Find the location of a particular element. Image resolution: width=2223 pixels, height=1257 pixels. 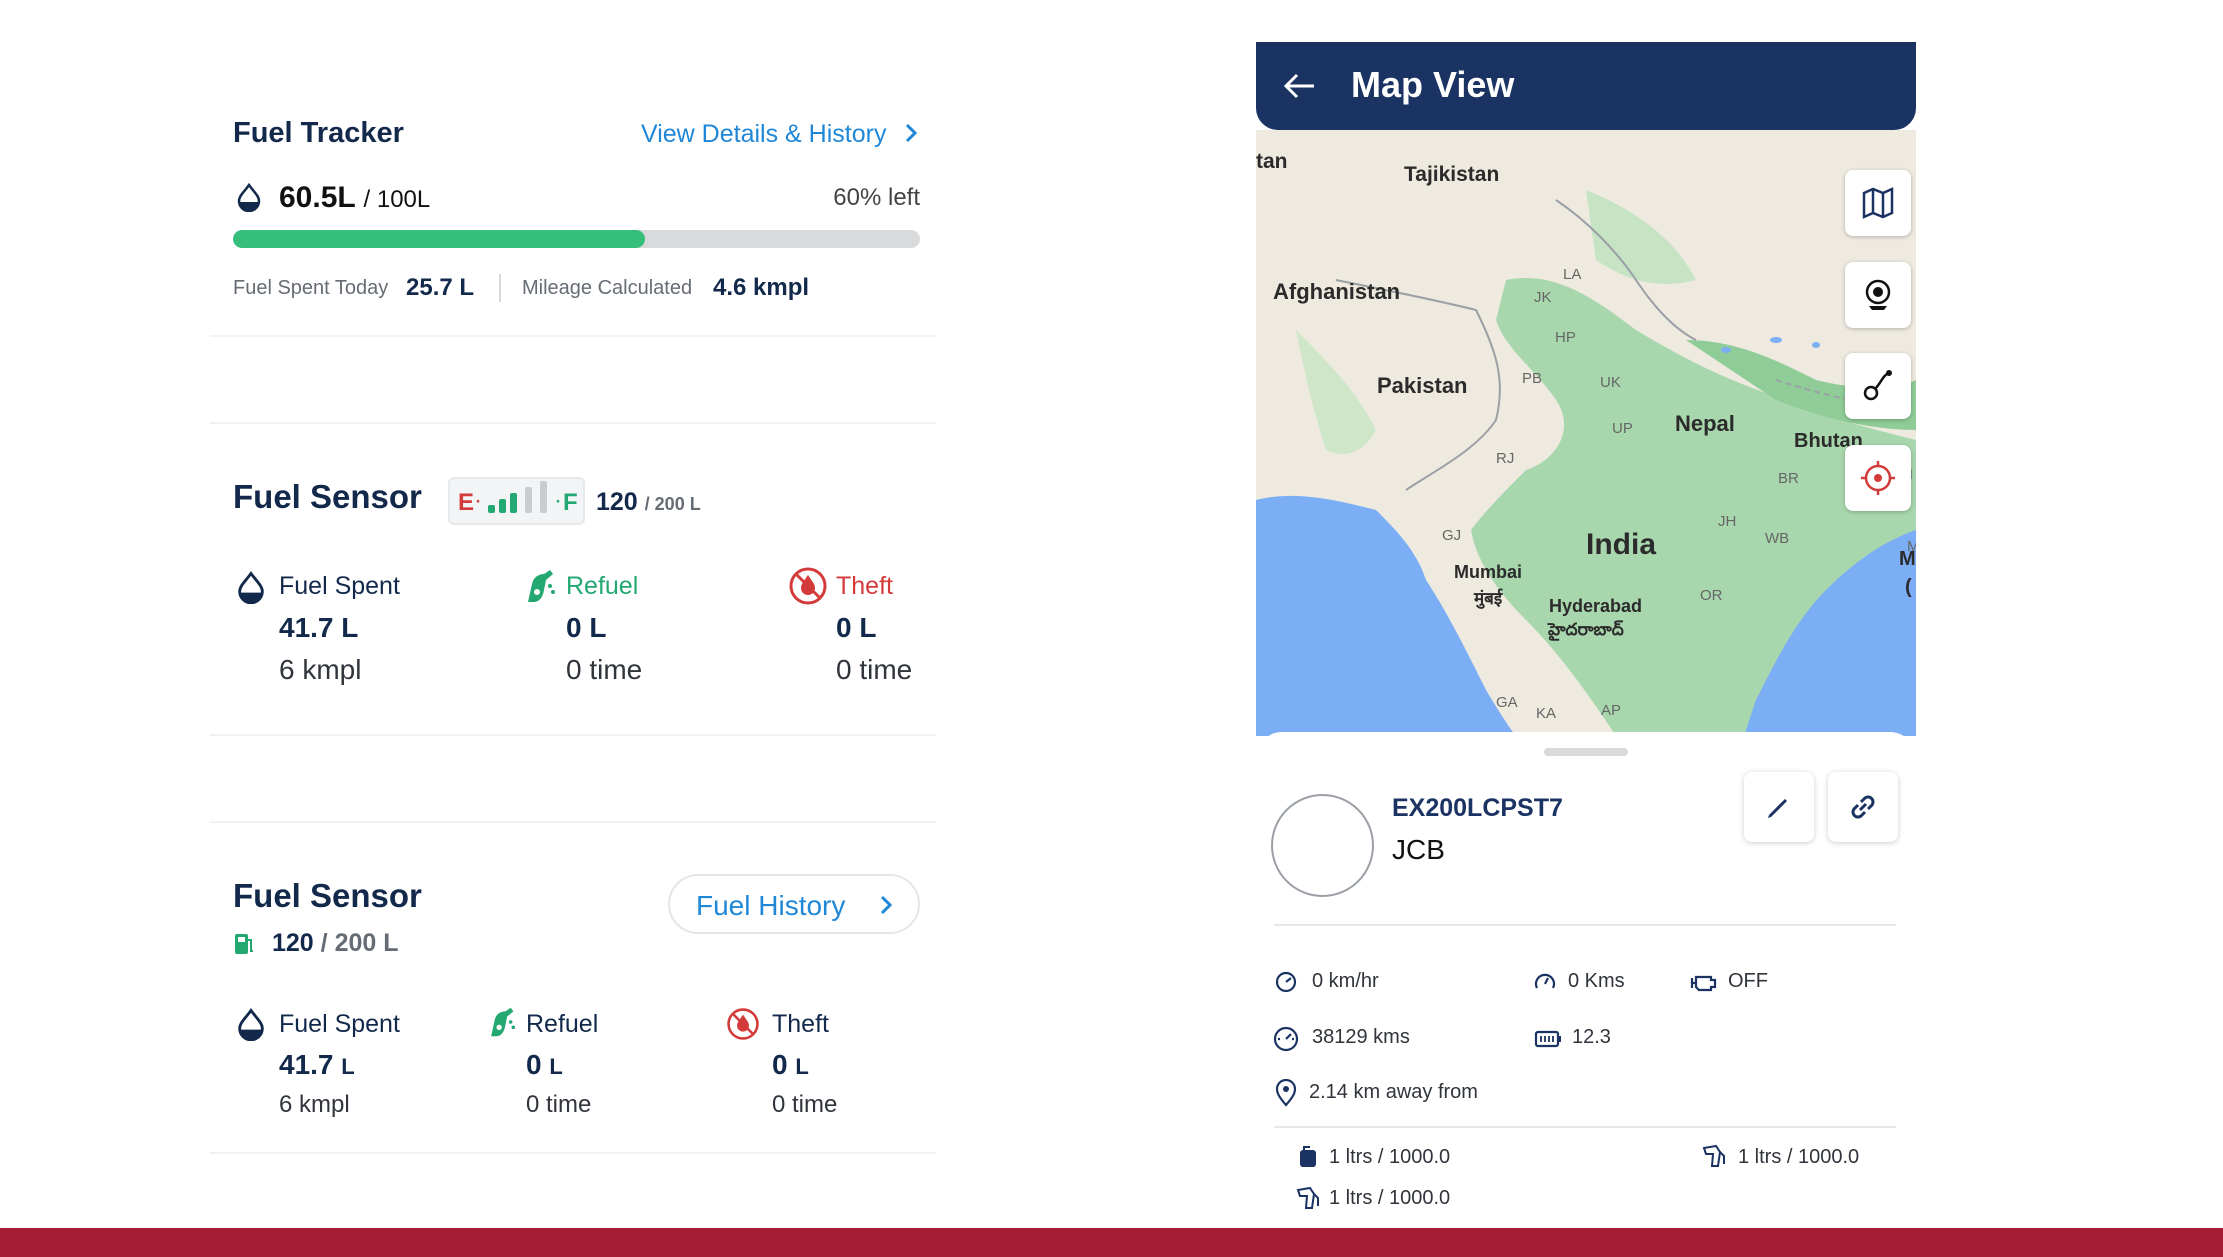

speed-value: 0 km/hr is located at coordinates (1345, 981).